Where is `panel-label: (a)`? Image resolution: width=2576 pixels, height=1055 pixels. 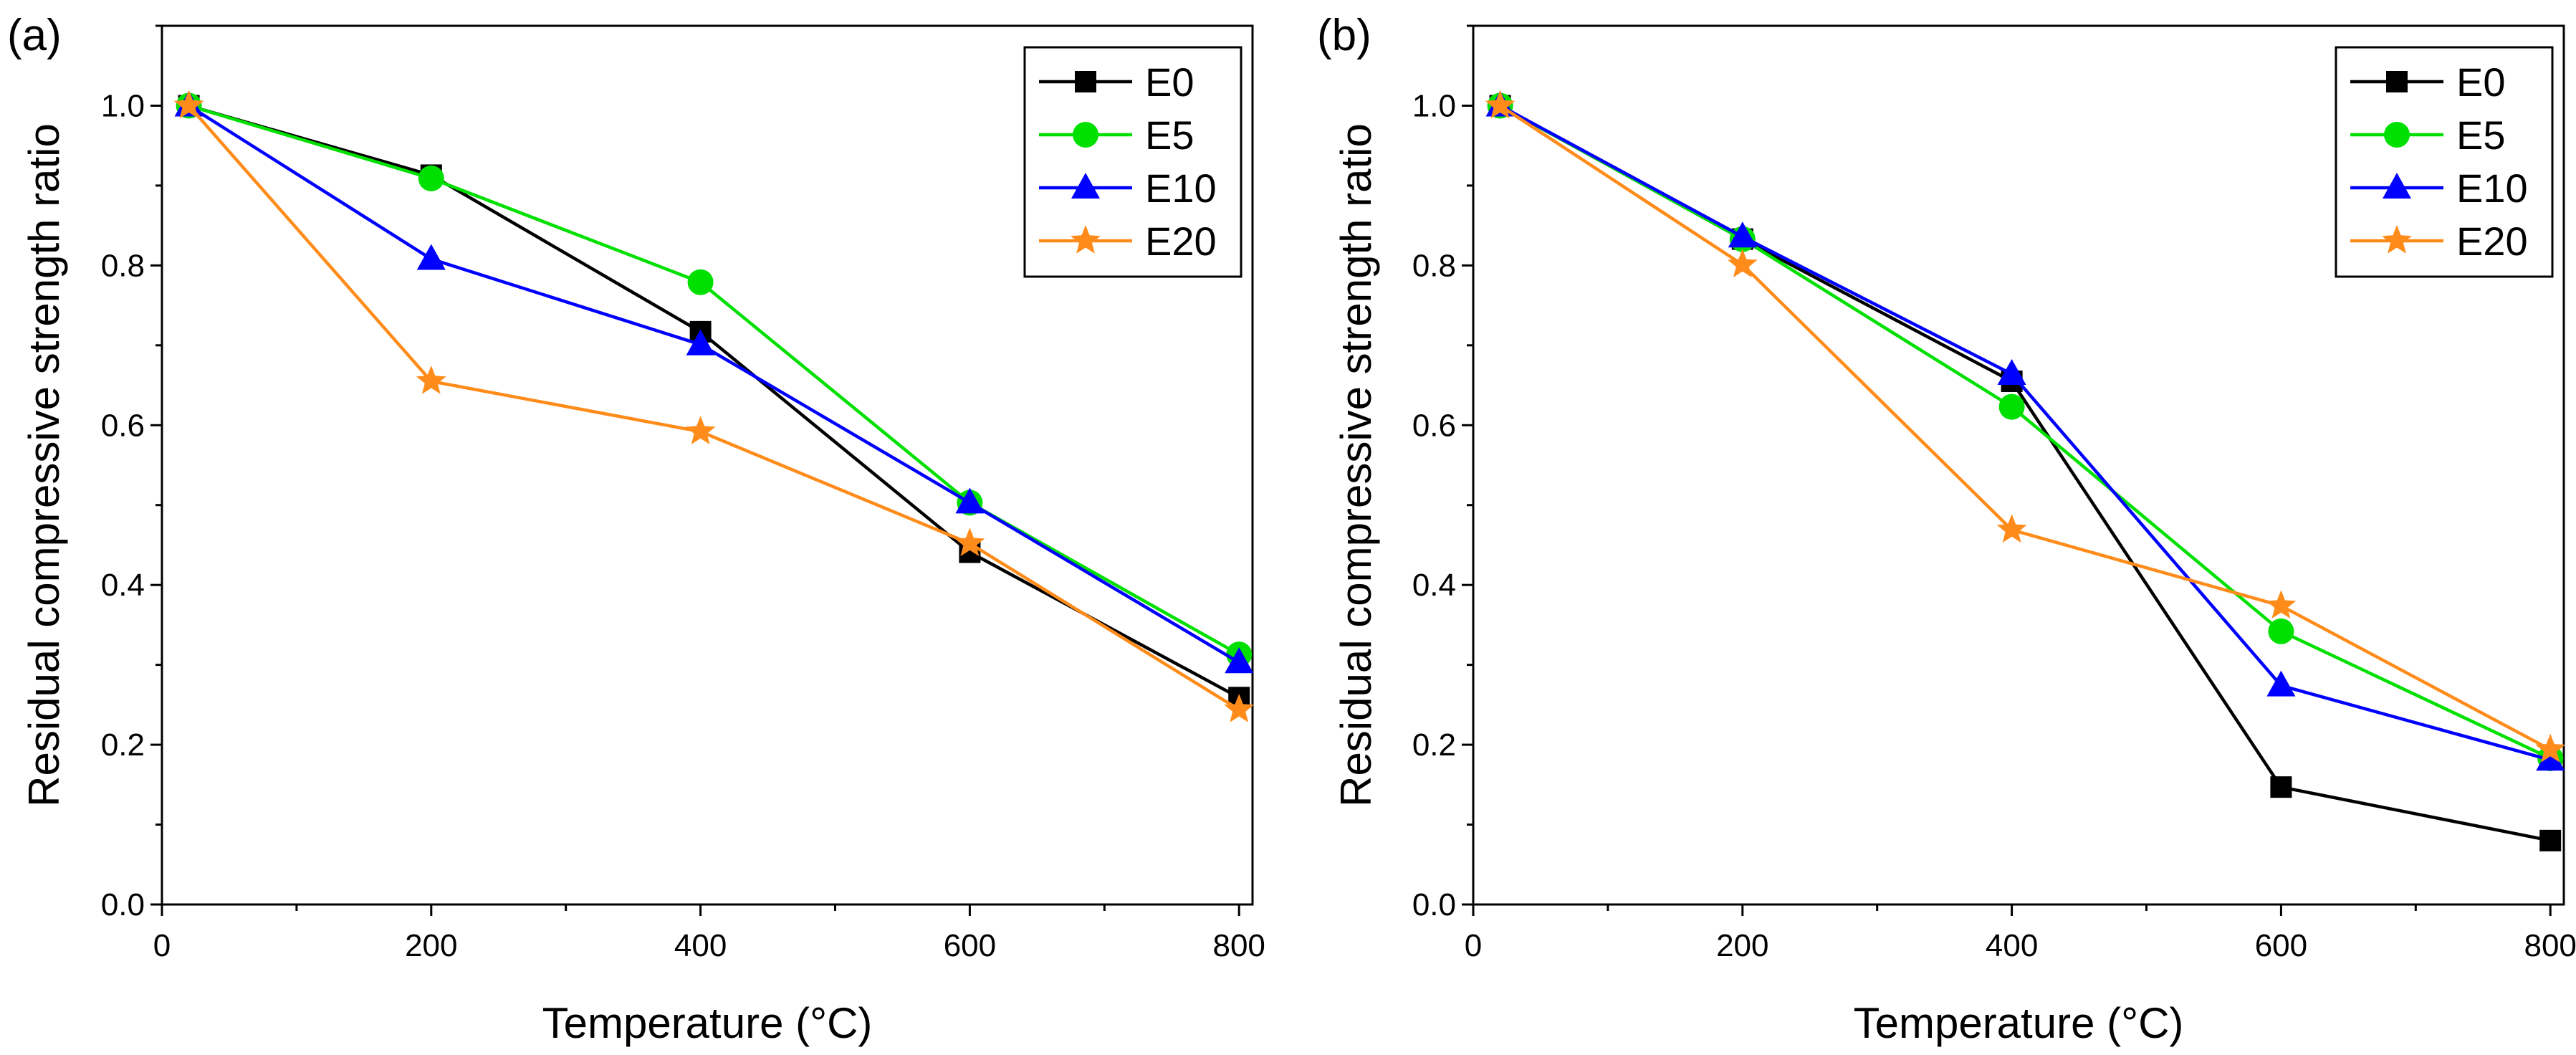
panel-label: (a) is located at coordinates (34, 35).